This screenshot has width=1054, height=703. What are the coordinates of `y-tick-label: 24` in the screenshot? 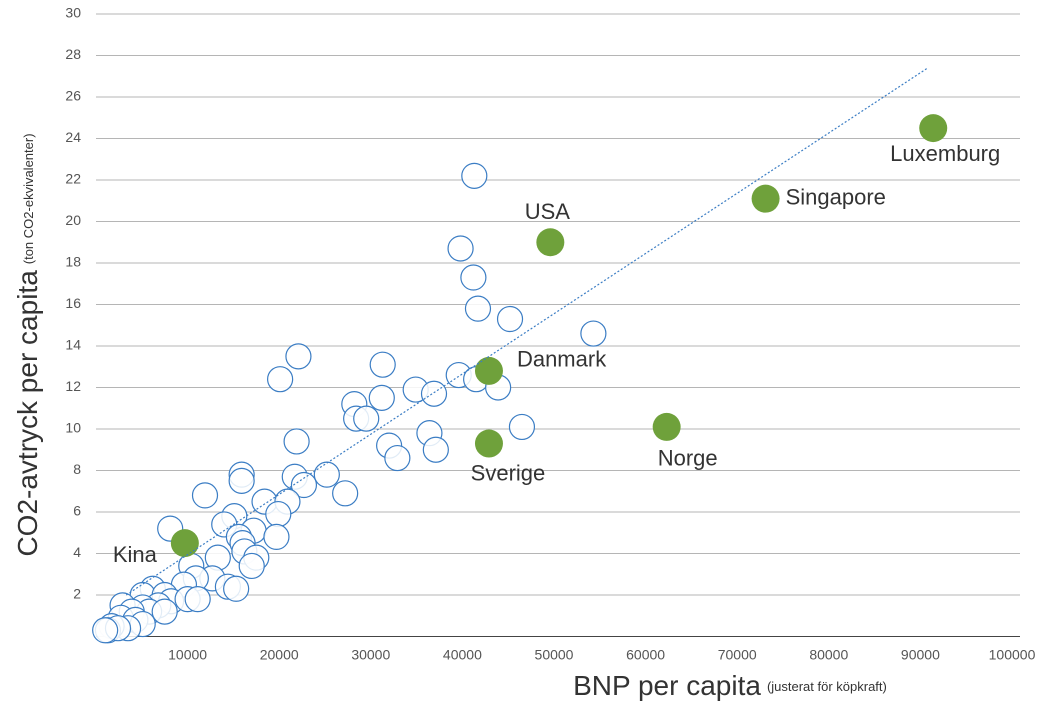 It's located at (73, 137).